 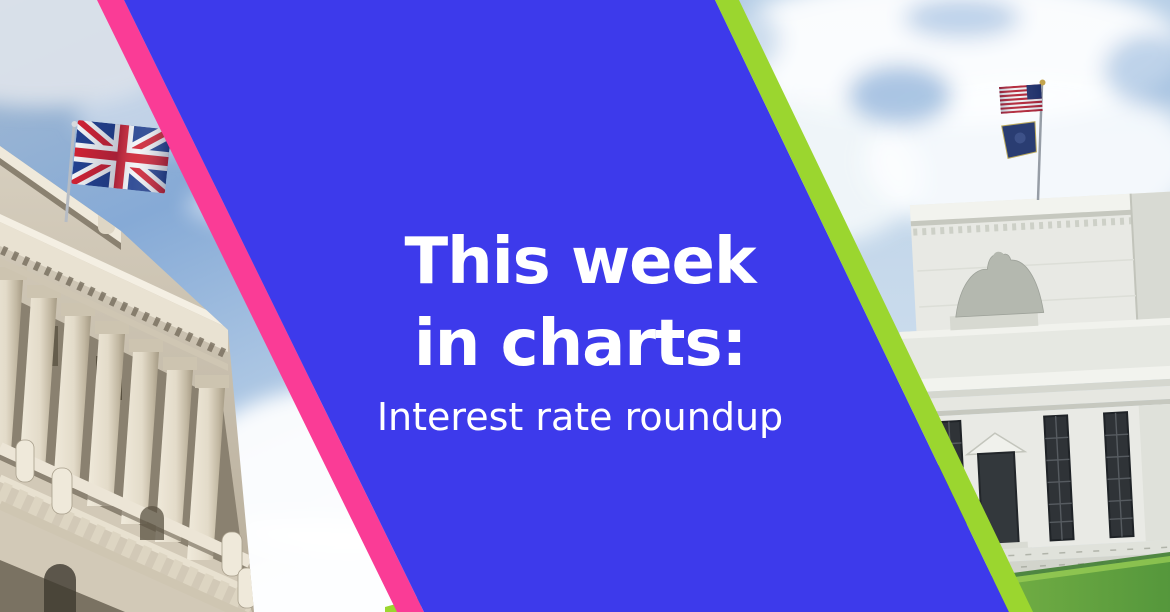 I want to click on colonnade, so click(x=114, y=413).